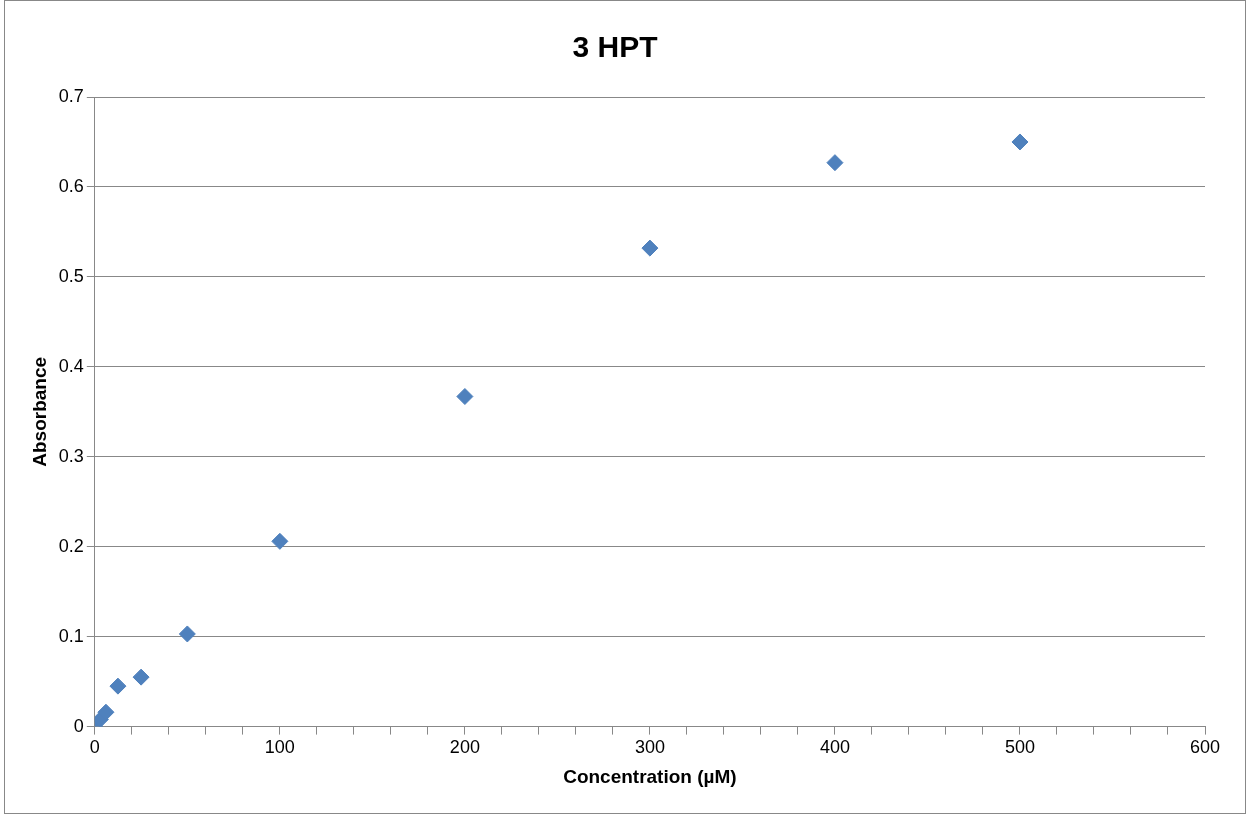 The width and height of the screenshot is (1249, 816). I want to click on y-tick-label: 0.1, so click(71, 635).